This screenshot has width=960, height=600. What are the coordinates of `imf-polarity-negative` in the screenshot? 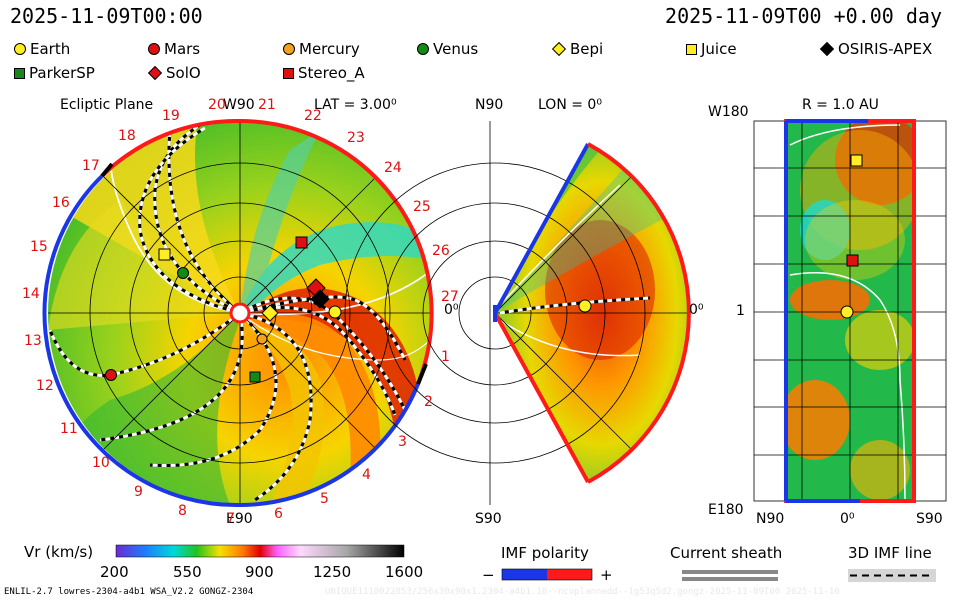 It's located at (524, 574).